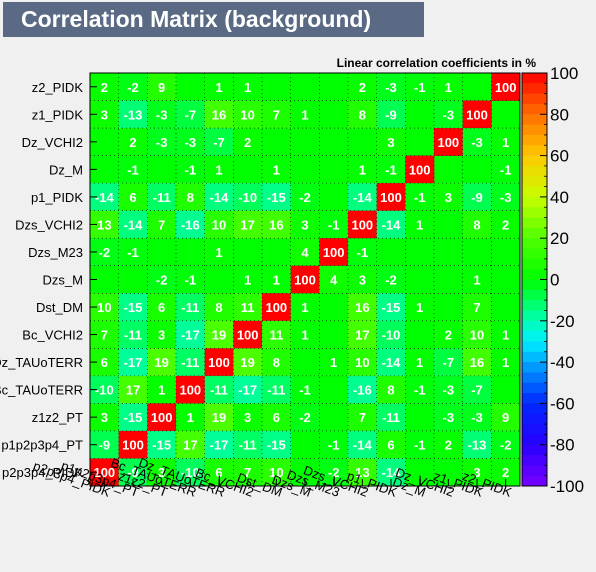  Describe the element at coordinates (58, 87) in the screenshot. I see `y-axis-label: z2_PIDK` at that location.